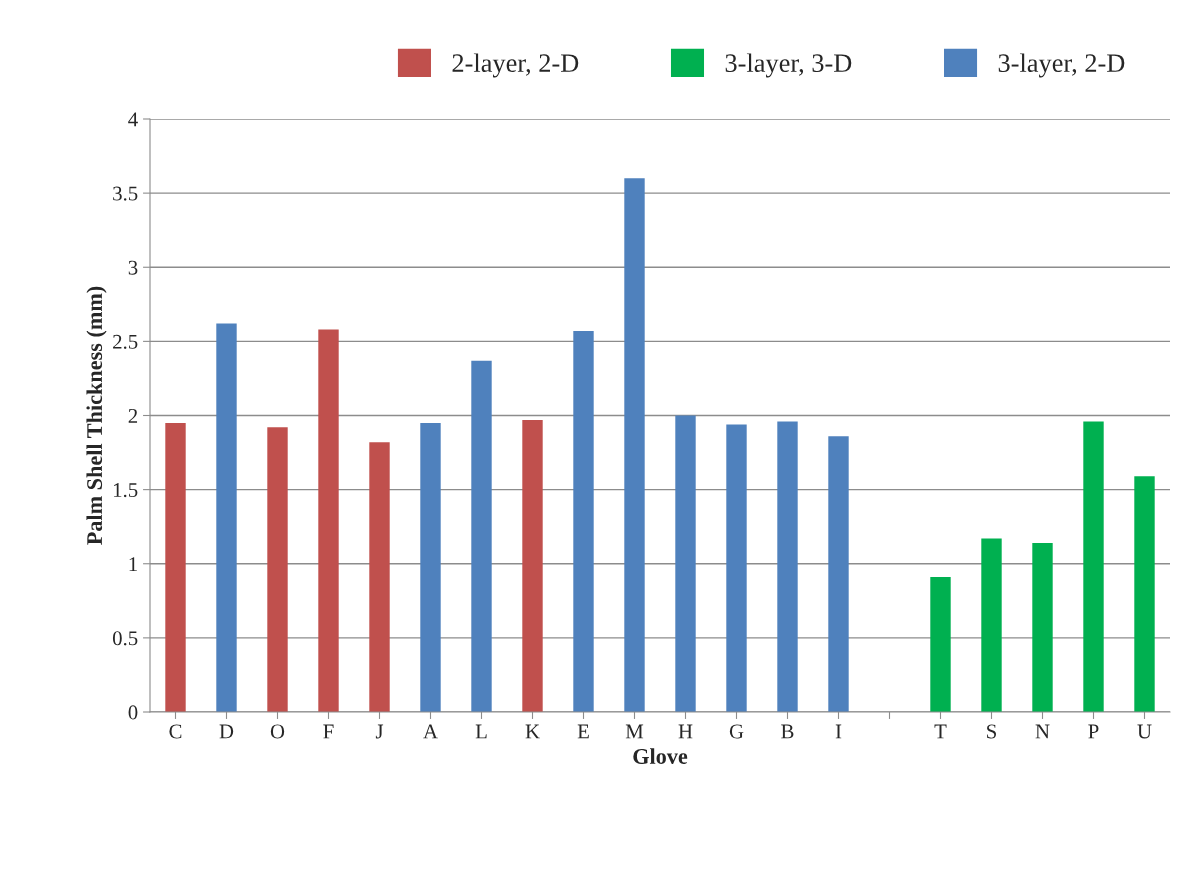 The width and height of the screenshot is (1201, 895). What do you see at coordinates (481, 731) in the screenshot?
I see `x-tick-label: L` at bounding box center [481, 731].